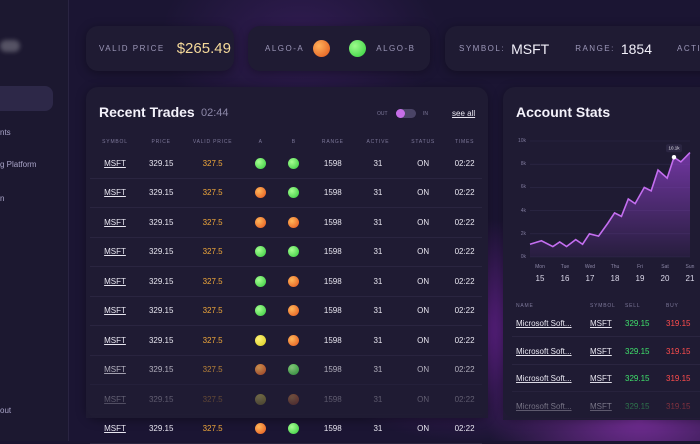  Describe the element at coordinates (521, 141) in the screenshot. I see `y-tick-label: 10k` at that location.